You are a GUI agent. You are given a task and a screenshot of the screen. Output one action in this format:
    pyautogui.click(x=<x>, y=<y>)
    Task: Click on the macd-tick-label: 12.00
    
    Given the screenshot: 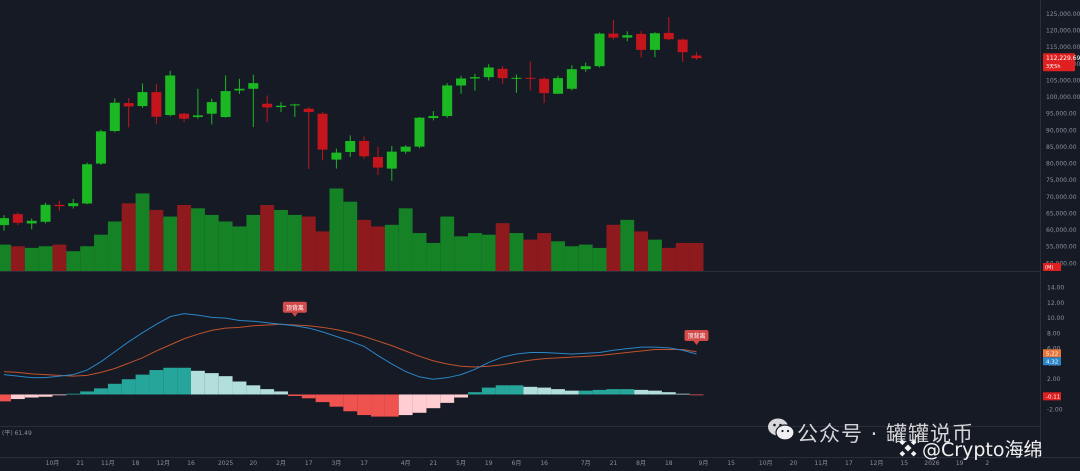 What is the action you would take?
    pyautogui.click(x=1055, y=303)
    